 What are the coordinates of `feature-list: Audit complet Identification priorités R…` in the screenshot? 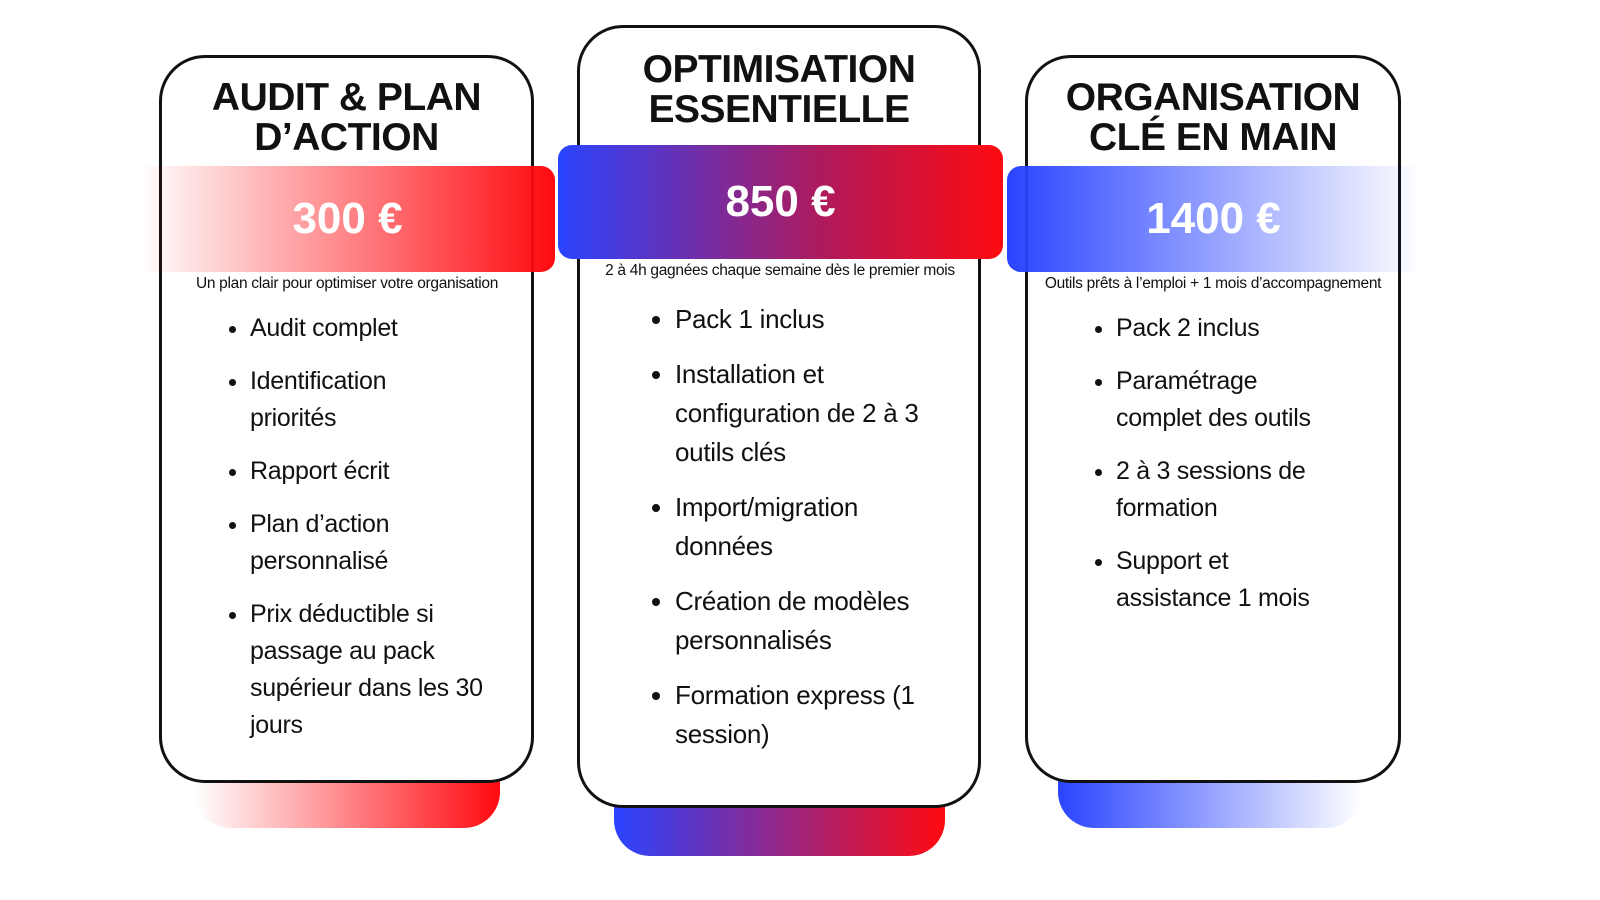 It's located at (384, 535).